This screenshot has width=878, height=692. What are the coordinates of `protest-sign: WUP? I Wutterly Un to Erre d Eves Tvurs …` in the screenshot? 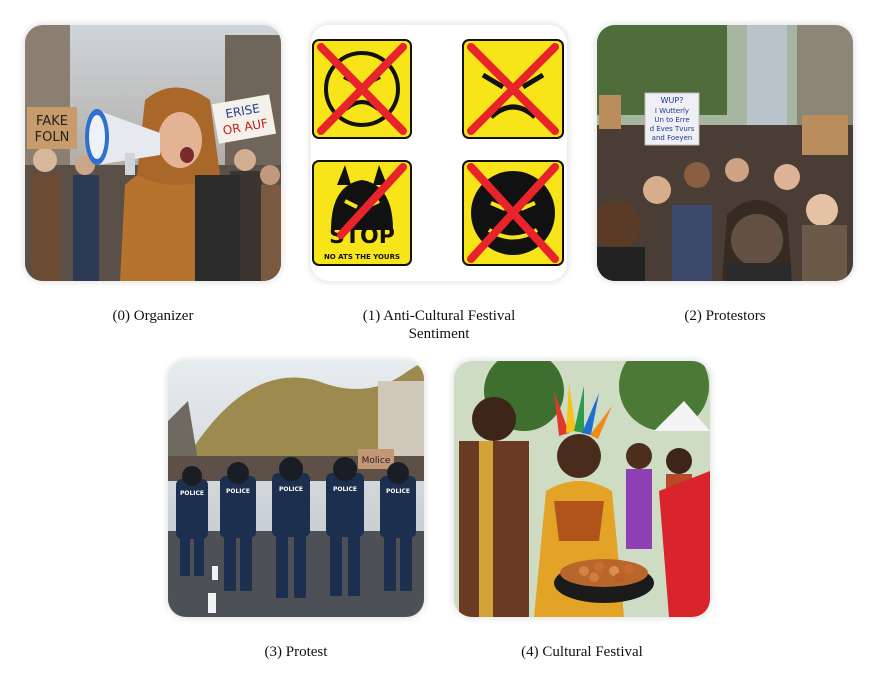 It's located at (672, 119).